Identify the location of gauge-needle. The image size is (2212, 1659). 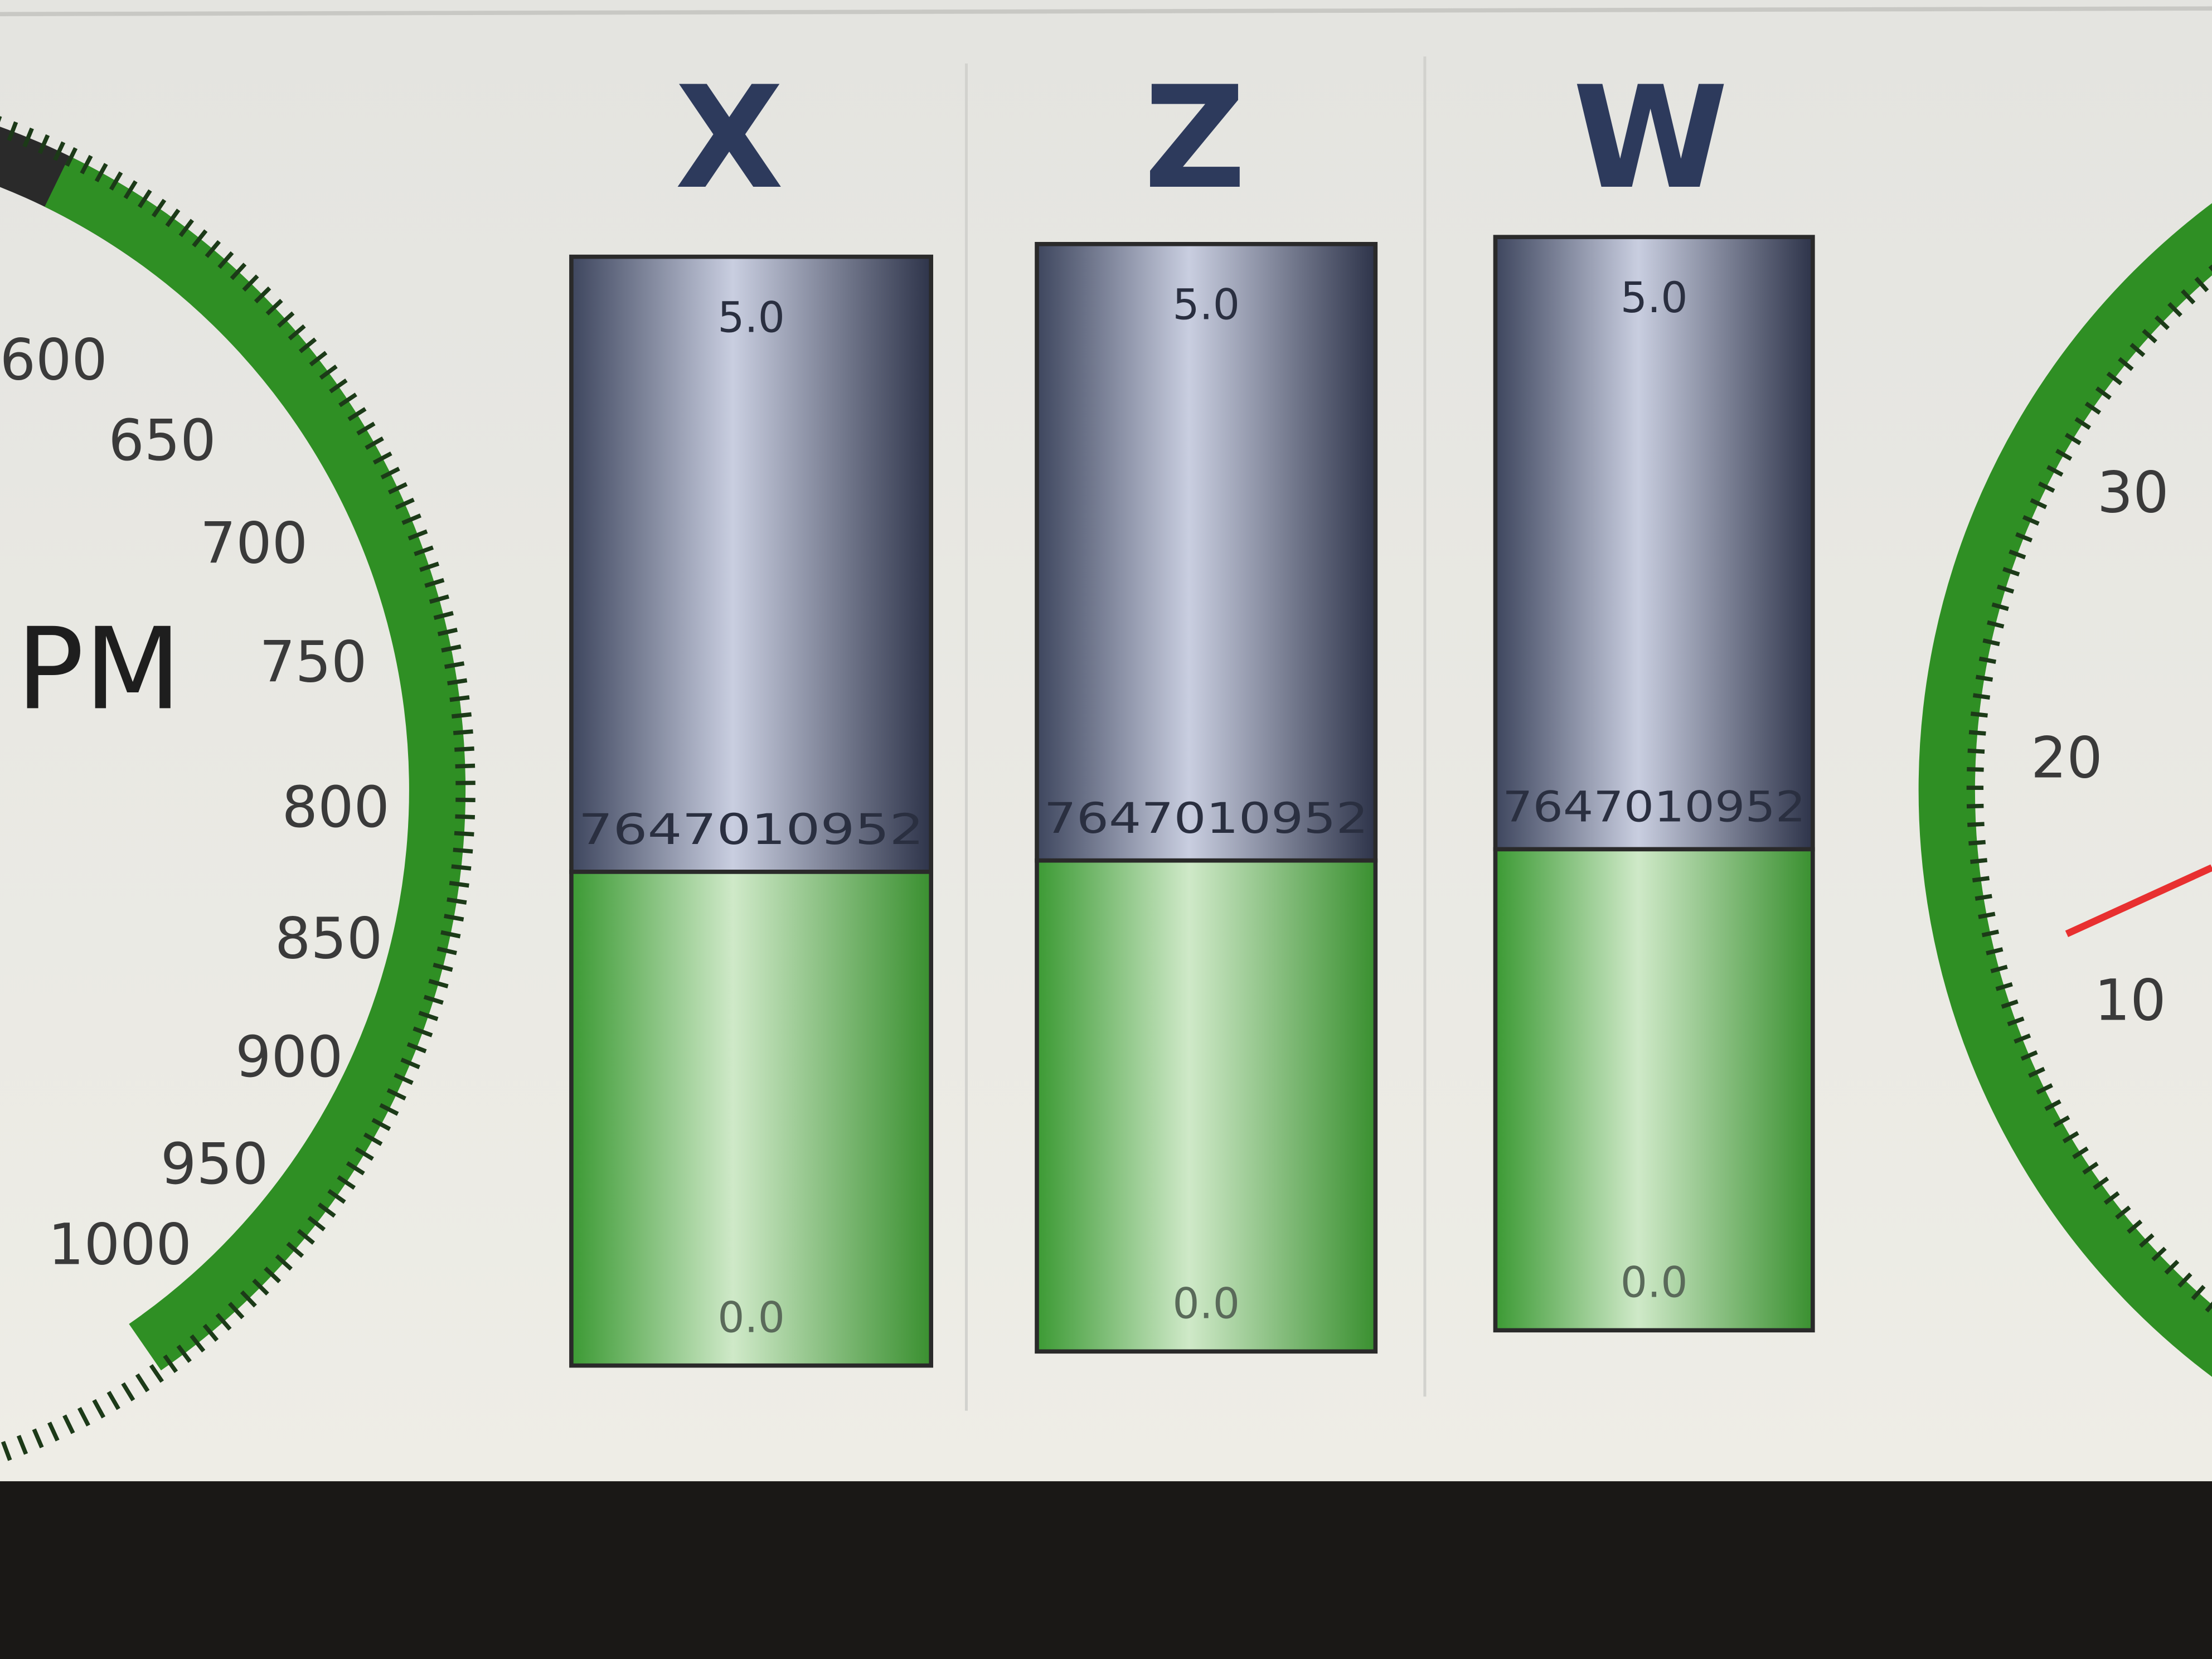
(2138, 901).